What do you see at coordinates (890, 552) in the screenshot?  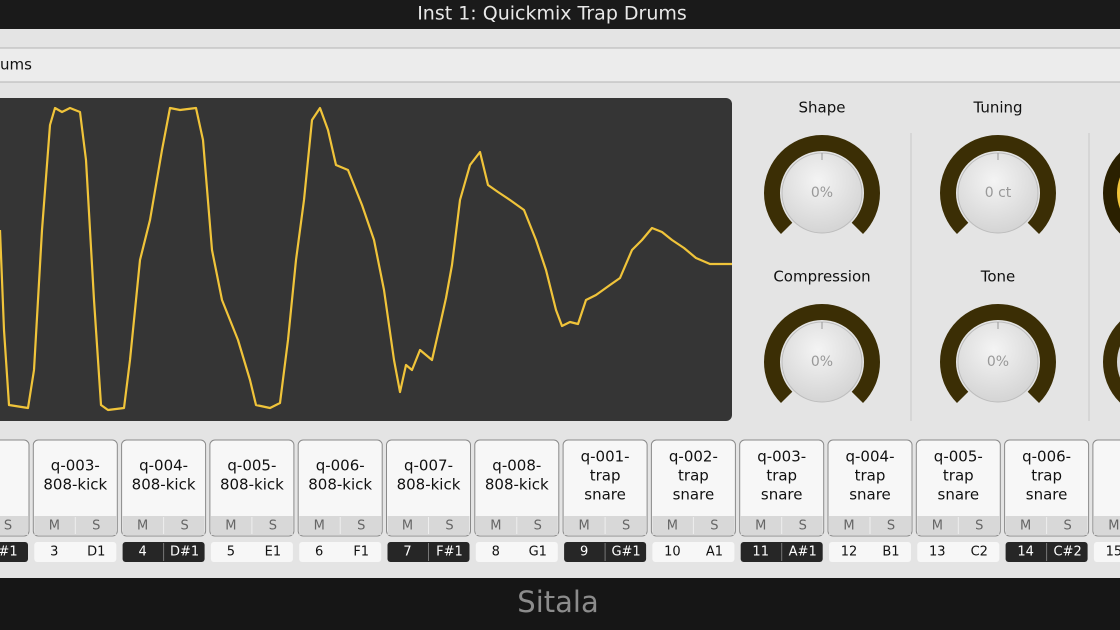 I see `pad-note: B1` at bounding box center [890, 552].